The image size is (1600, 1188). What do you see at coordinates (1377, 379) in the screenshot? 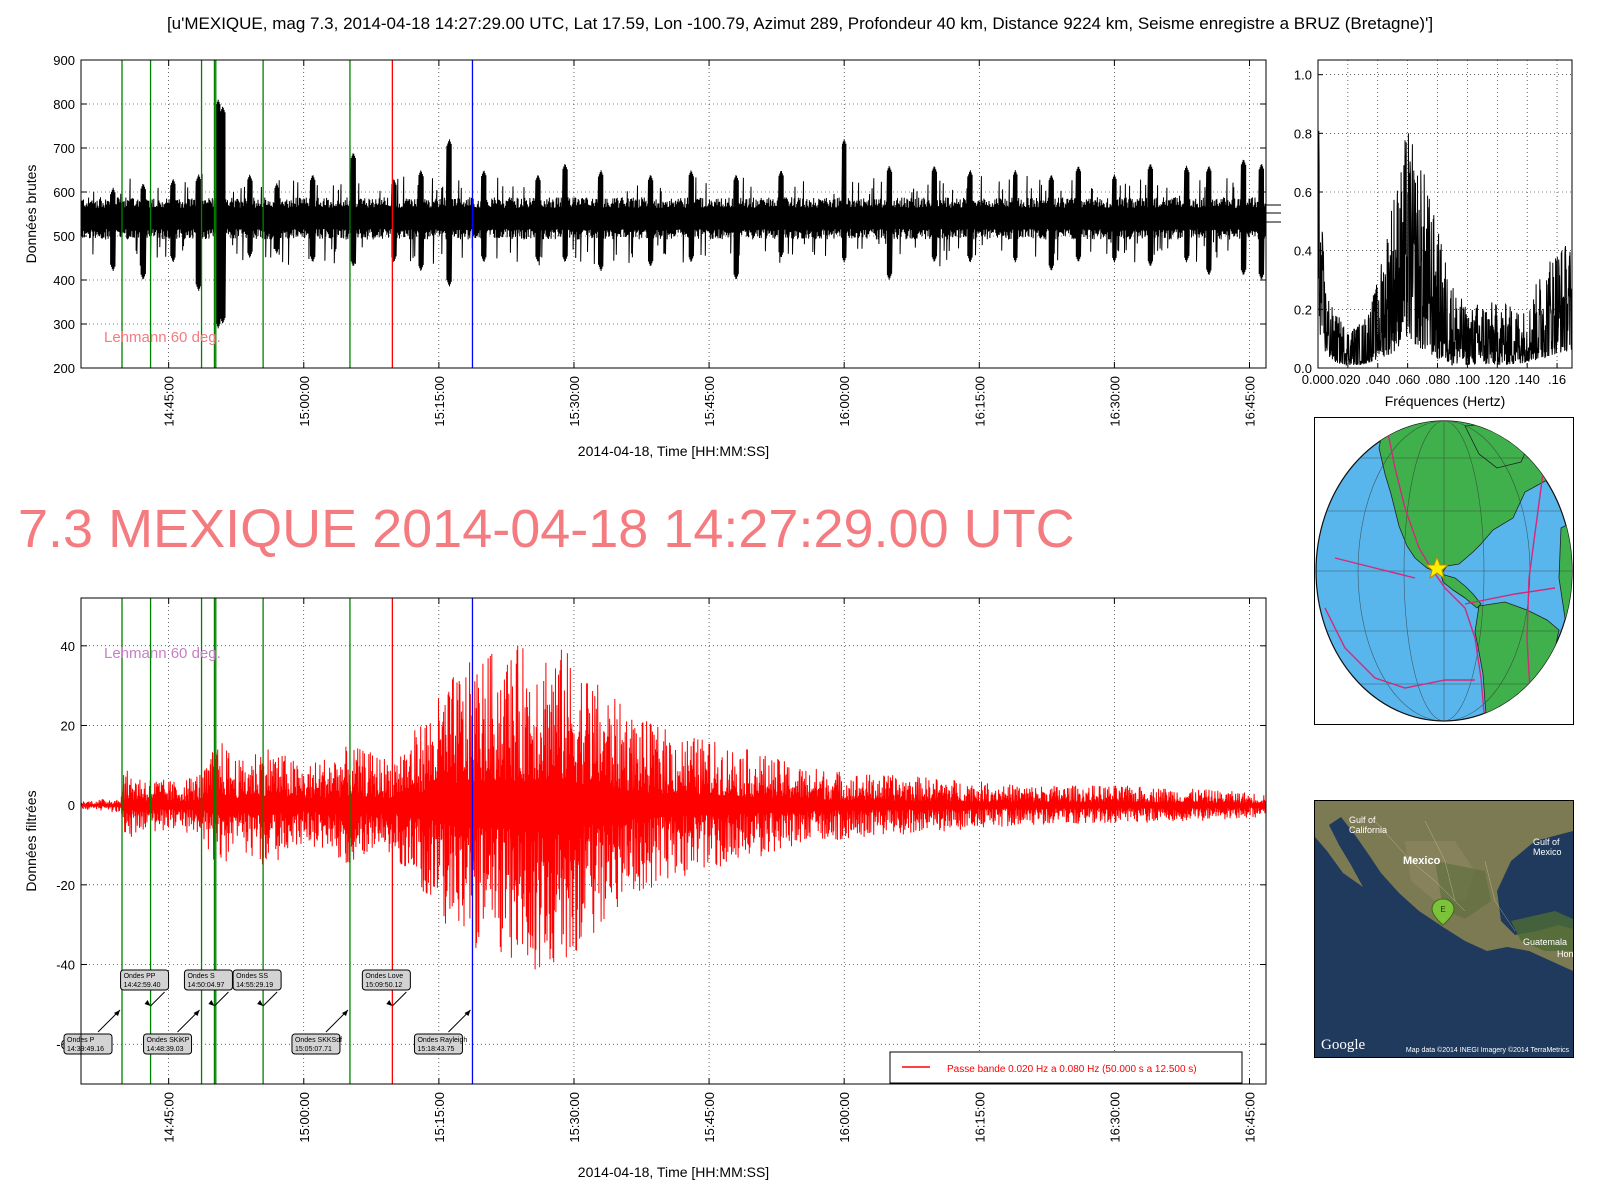
I see `x-tick-label: .040` at bounding box center [1377, 379].